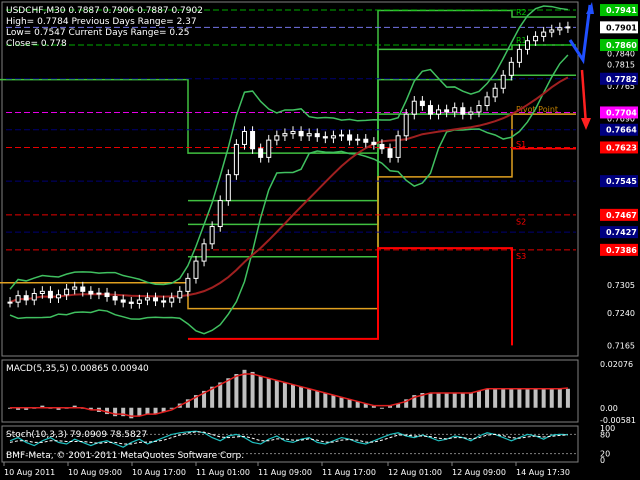 Image resolution: width=640 pixels, height=480 pixels. Describe the element at coordinates (104, 11) in the screenshot. I see `header-line1: USDCHF,M30 0.7887 0.7906 0.7887 0.7902` at that location.